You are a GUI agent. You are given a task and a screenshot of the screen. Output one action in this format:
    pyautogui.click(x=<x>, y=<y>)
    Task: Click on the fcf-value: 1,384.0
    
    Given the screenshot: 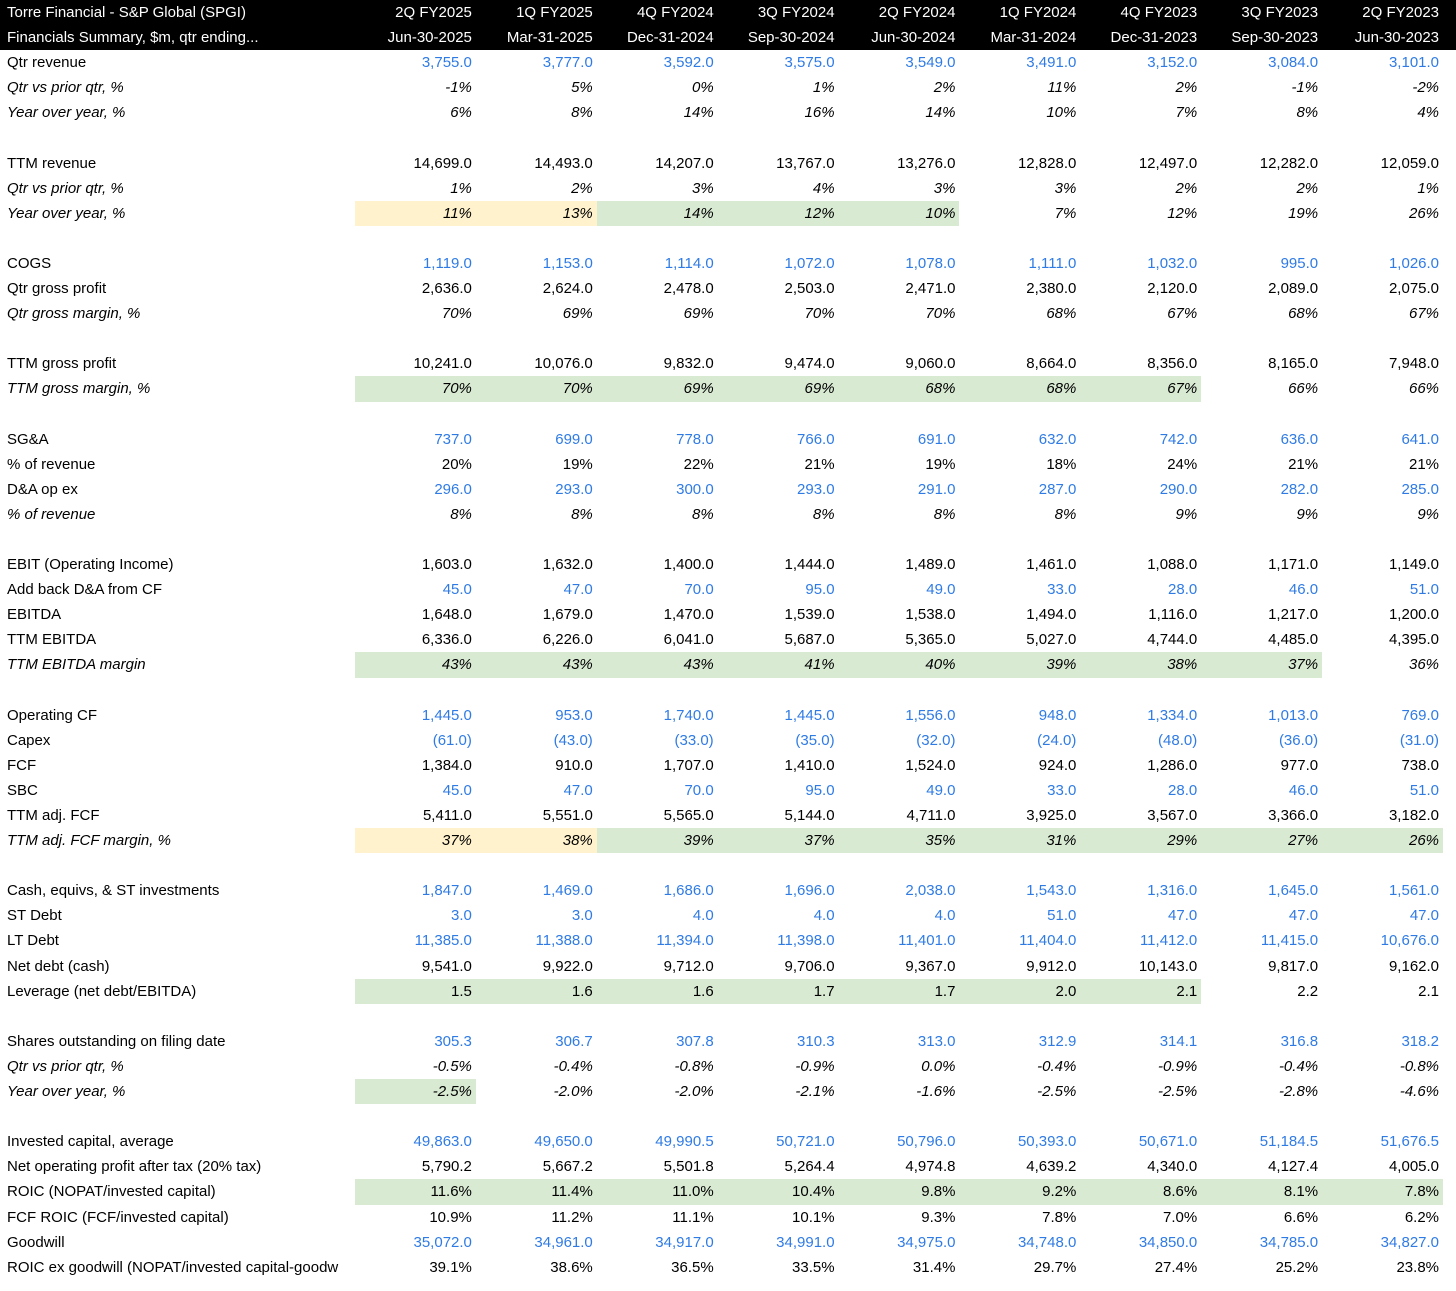 What is the action you would take?
    pyautogui.click(x=446, y=765)
    